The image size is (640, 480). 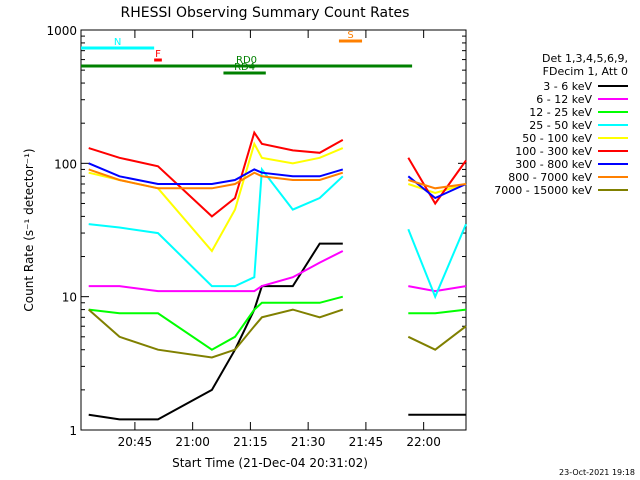 I want to click on legend-header-1: Det 1,3,4,5,6,9,, so click(x=585, y=58).